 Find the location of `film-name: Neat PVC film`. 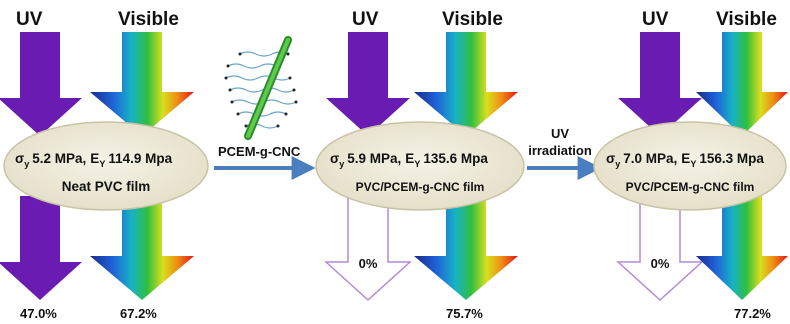

film-name: Neat PVC film is located at coordinates (106, 186).